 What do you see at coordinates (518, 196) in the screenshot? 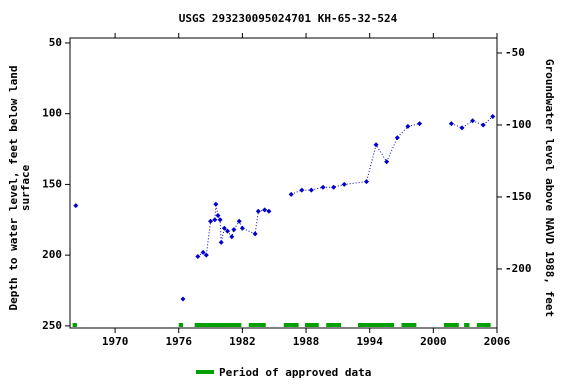
I see `y2-tick-label: -150` at bounding box center [518, 196].